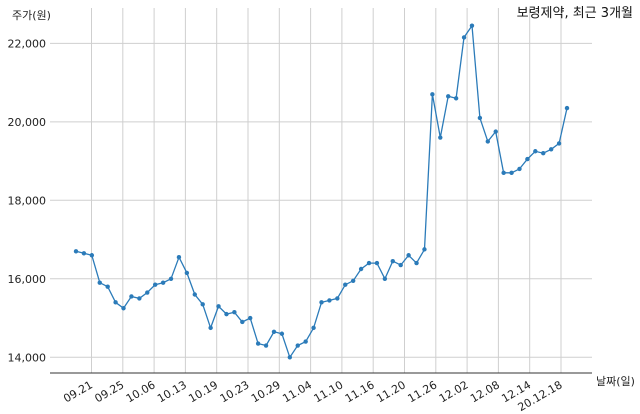  What do you see at coordinates (329, 391) in the screenshot?
I see `x-tick-label: 11.10` at bounding box center [329, 391].